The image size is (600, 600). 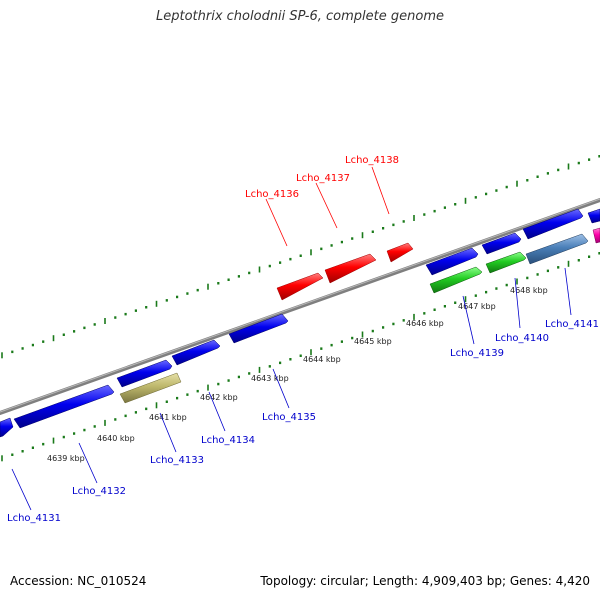 I want to click on kbp-label: 4645 kbp, so click(x=373, y=341).